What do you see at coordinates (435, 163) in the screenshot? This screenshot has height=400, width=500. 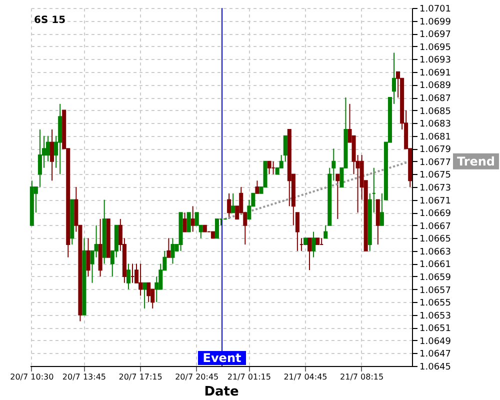 I see `y-tick-label: 1.0677` at bounding box center [435, 163].